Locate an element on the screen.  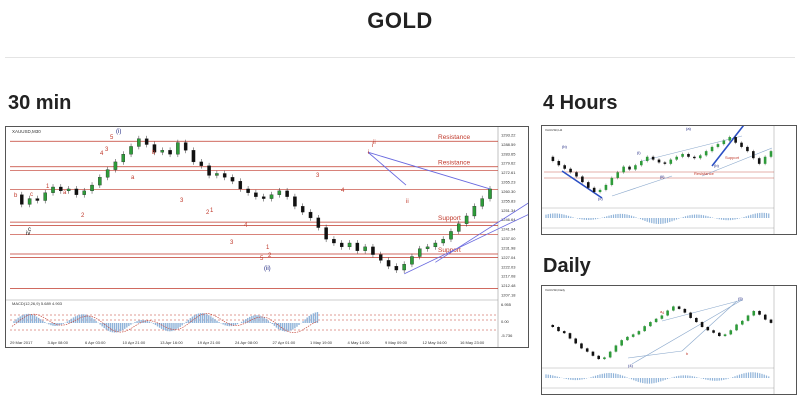
wave-label: (c) is located at coordinates (600, 198).